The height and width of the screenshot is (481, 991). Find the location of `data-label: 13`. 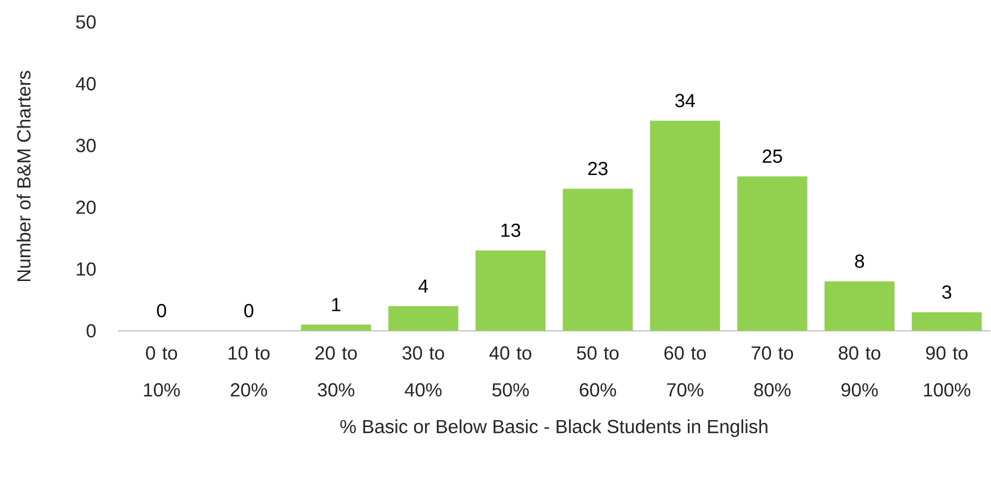

data-label: 13 is located at coordinates (510, 231).